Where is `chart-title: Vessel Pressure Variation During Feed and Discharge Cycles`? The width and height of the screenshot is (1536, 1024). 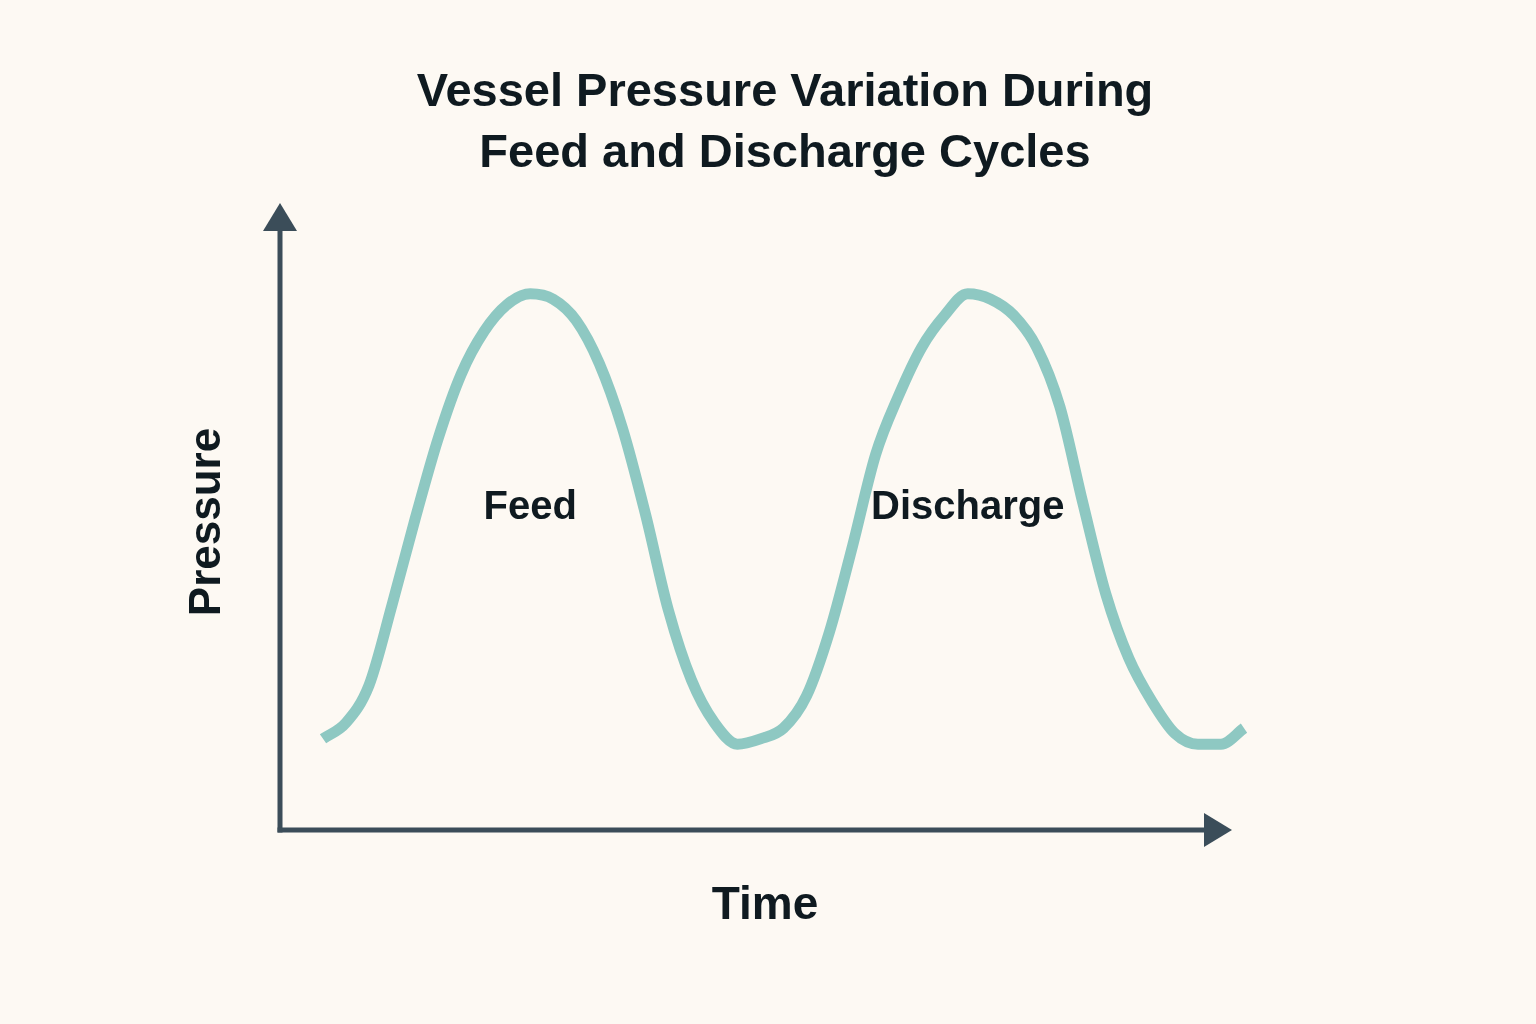 chart-title: Vessel Pressure Variation During Feed and Discharge Cycles is located at coordinates (785, 120).